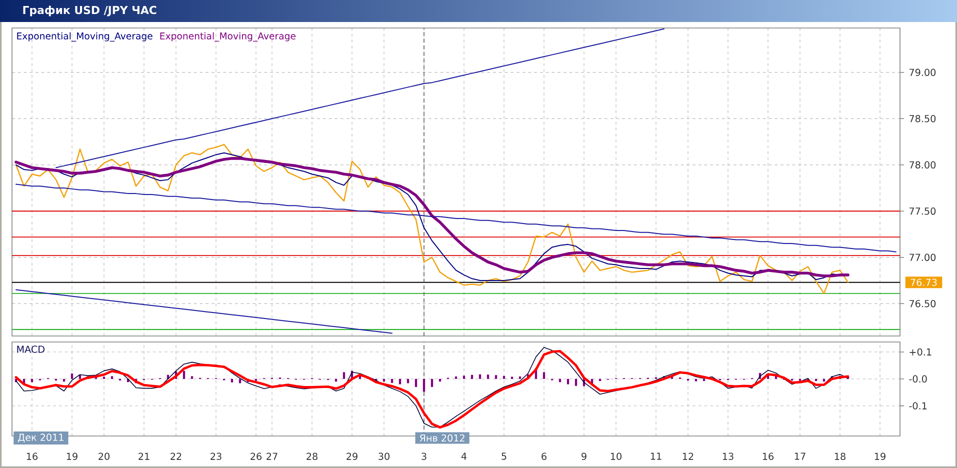 This screenshot has height=468, width=957. Describe the element at coordinates (923, 72) in the screenshot. I see `y-tick-label: 79.00` at that location.